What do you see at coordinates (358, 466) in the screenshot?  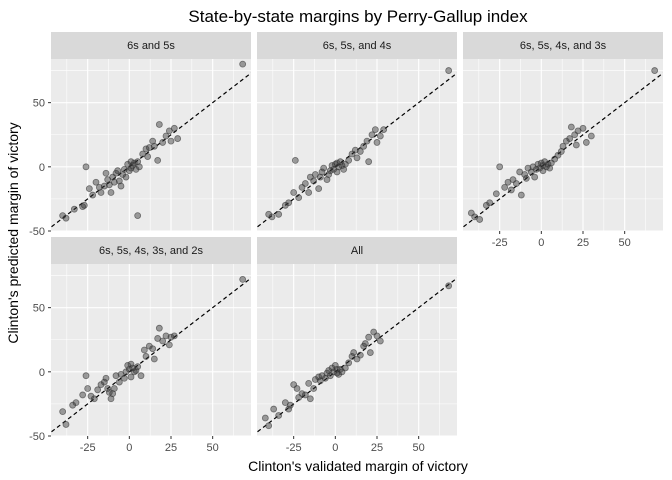 I see `x-axis-title: Clinton's validated margin of victory` at bounding box center [358, 466].